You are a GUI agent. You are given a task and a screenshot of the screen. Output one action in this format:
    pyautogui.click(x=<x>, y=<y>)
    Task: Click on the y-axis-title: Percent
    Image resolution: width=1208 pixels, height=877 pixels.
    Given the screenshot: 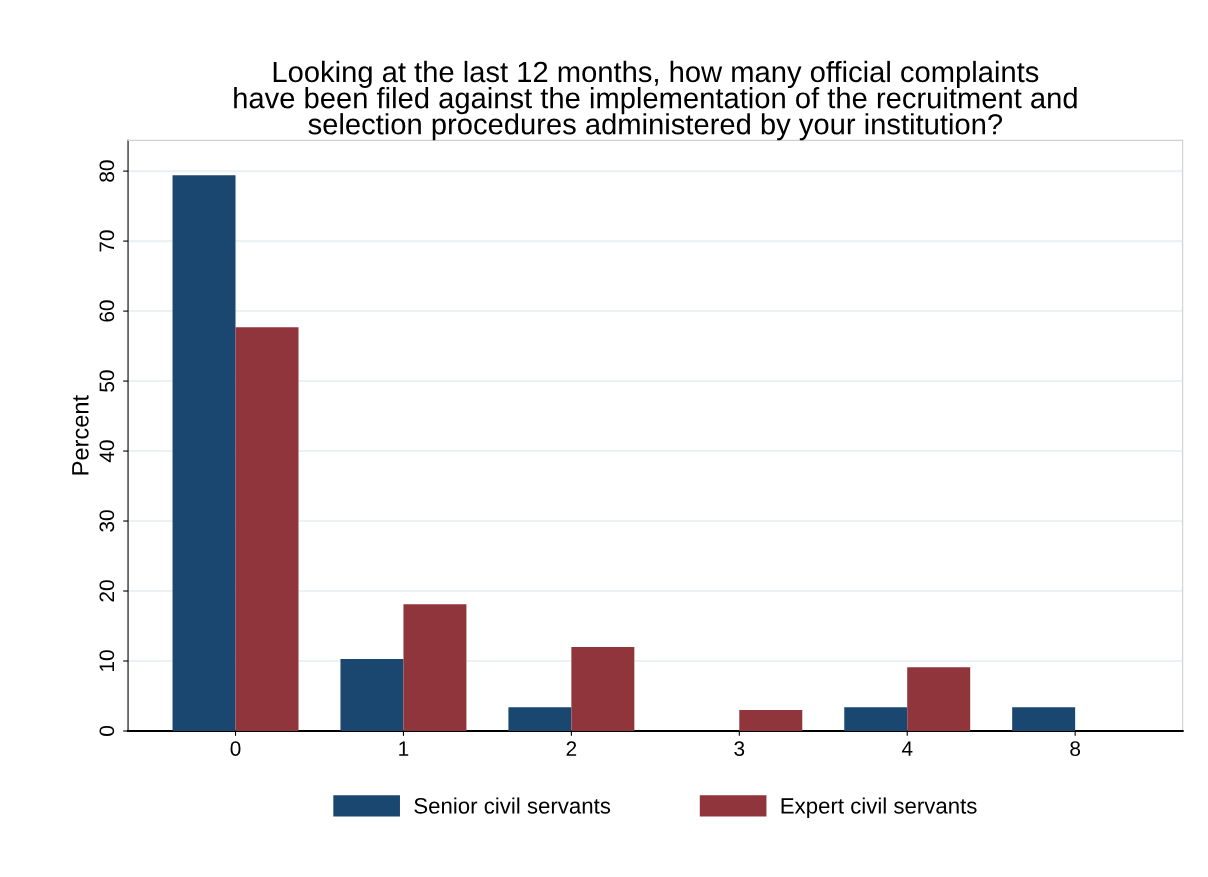 What is the action you would take?
    pyautogui.click(x=80, y=435)
    